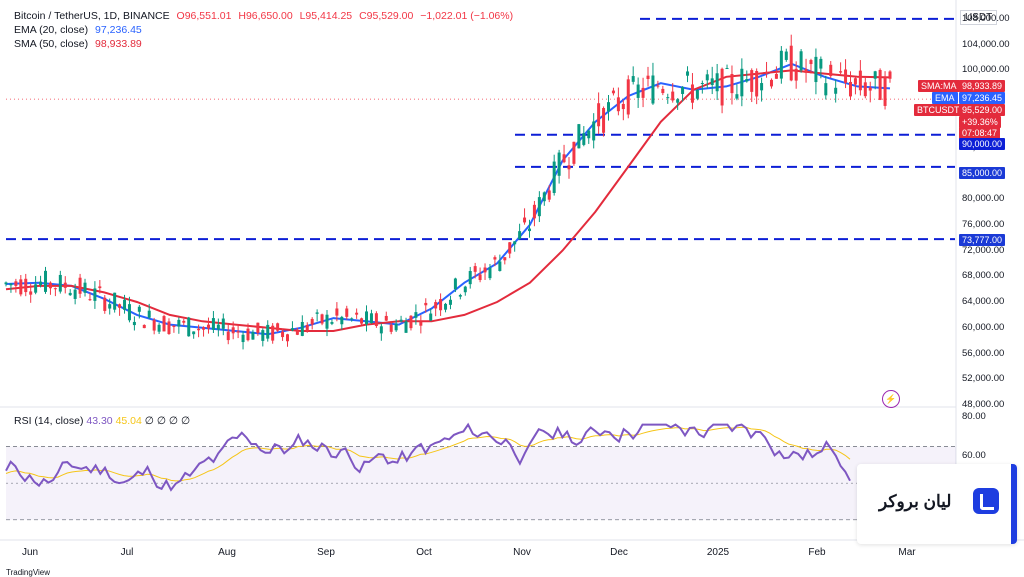 The height and width of the screenshot is (577, 1024). I want to click on price-tick-label: 68,000.00, so click(983, 276).